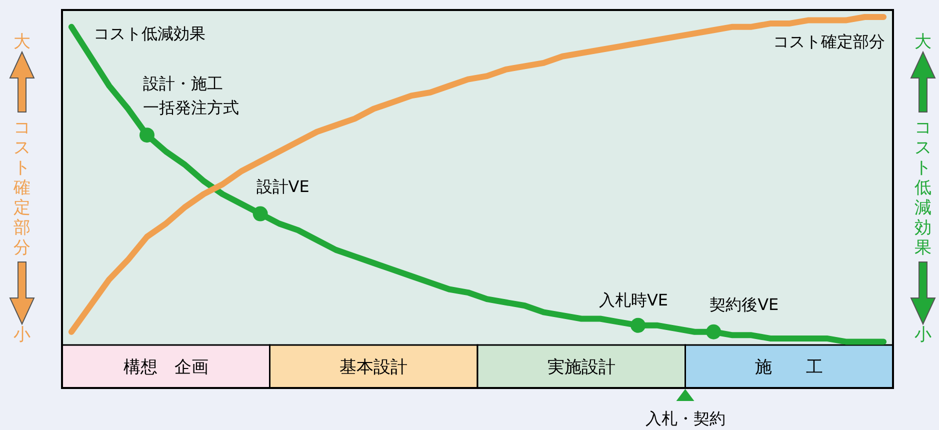  I want to click on annotation: 設計・施工一括発注方式, so click(190, 96).